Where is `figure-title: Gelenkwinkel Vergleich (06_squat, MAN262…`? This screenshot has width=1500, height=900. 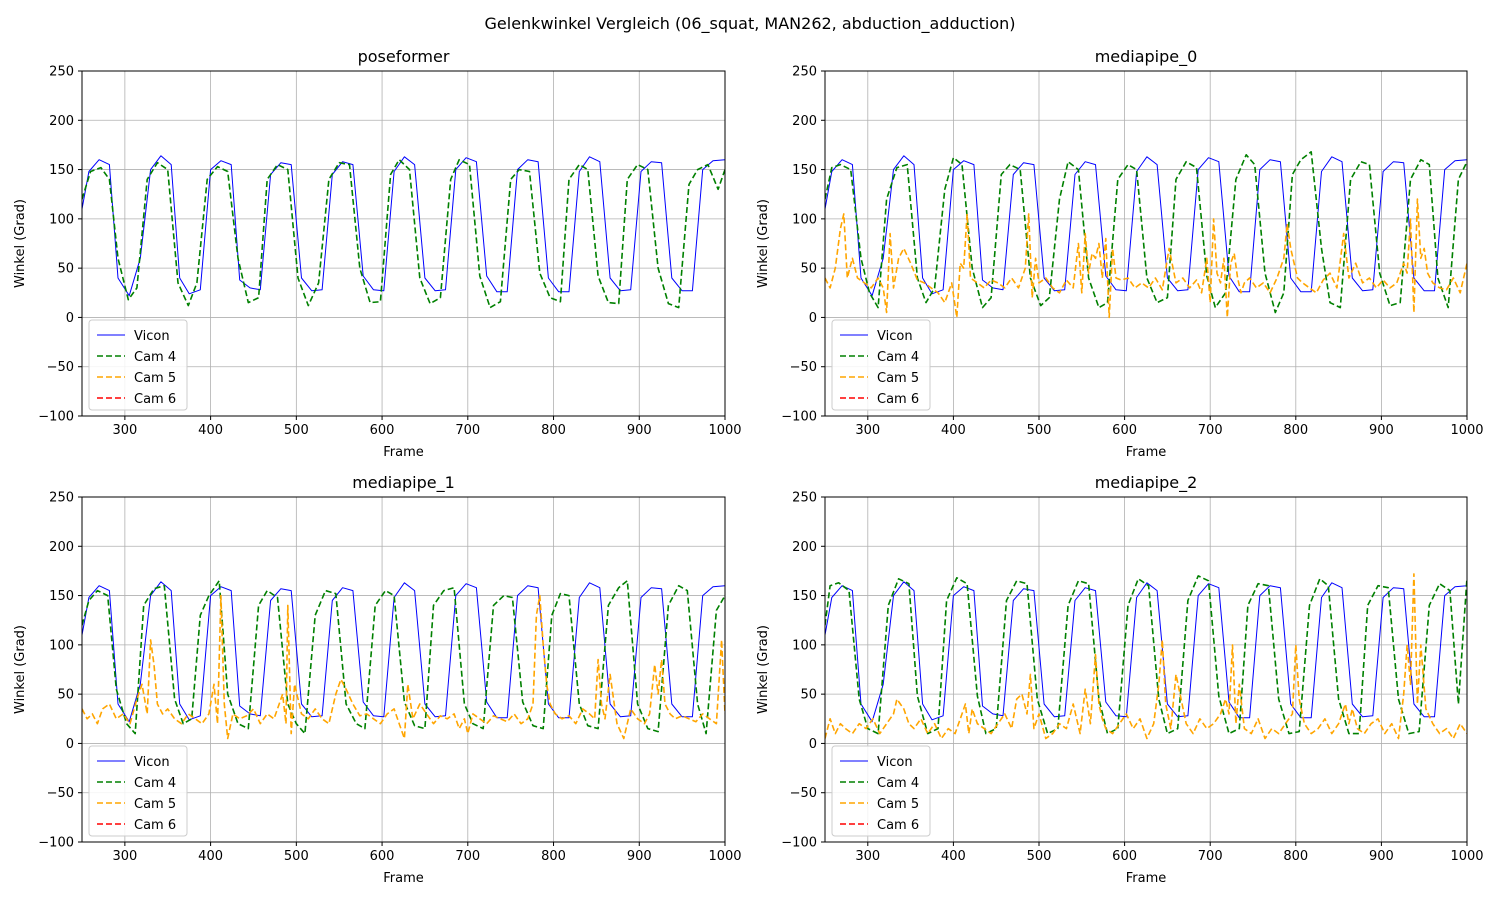
figure-title: Gelenkwinkel Vergleich (06_squat, MAN262… is located at coordinates (750, 23).